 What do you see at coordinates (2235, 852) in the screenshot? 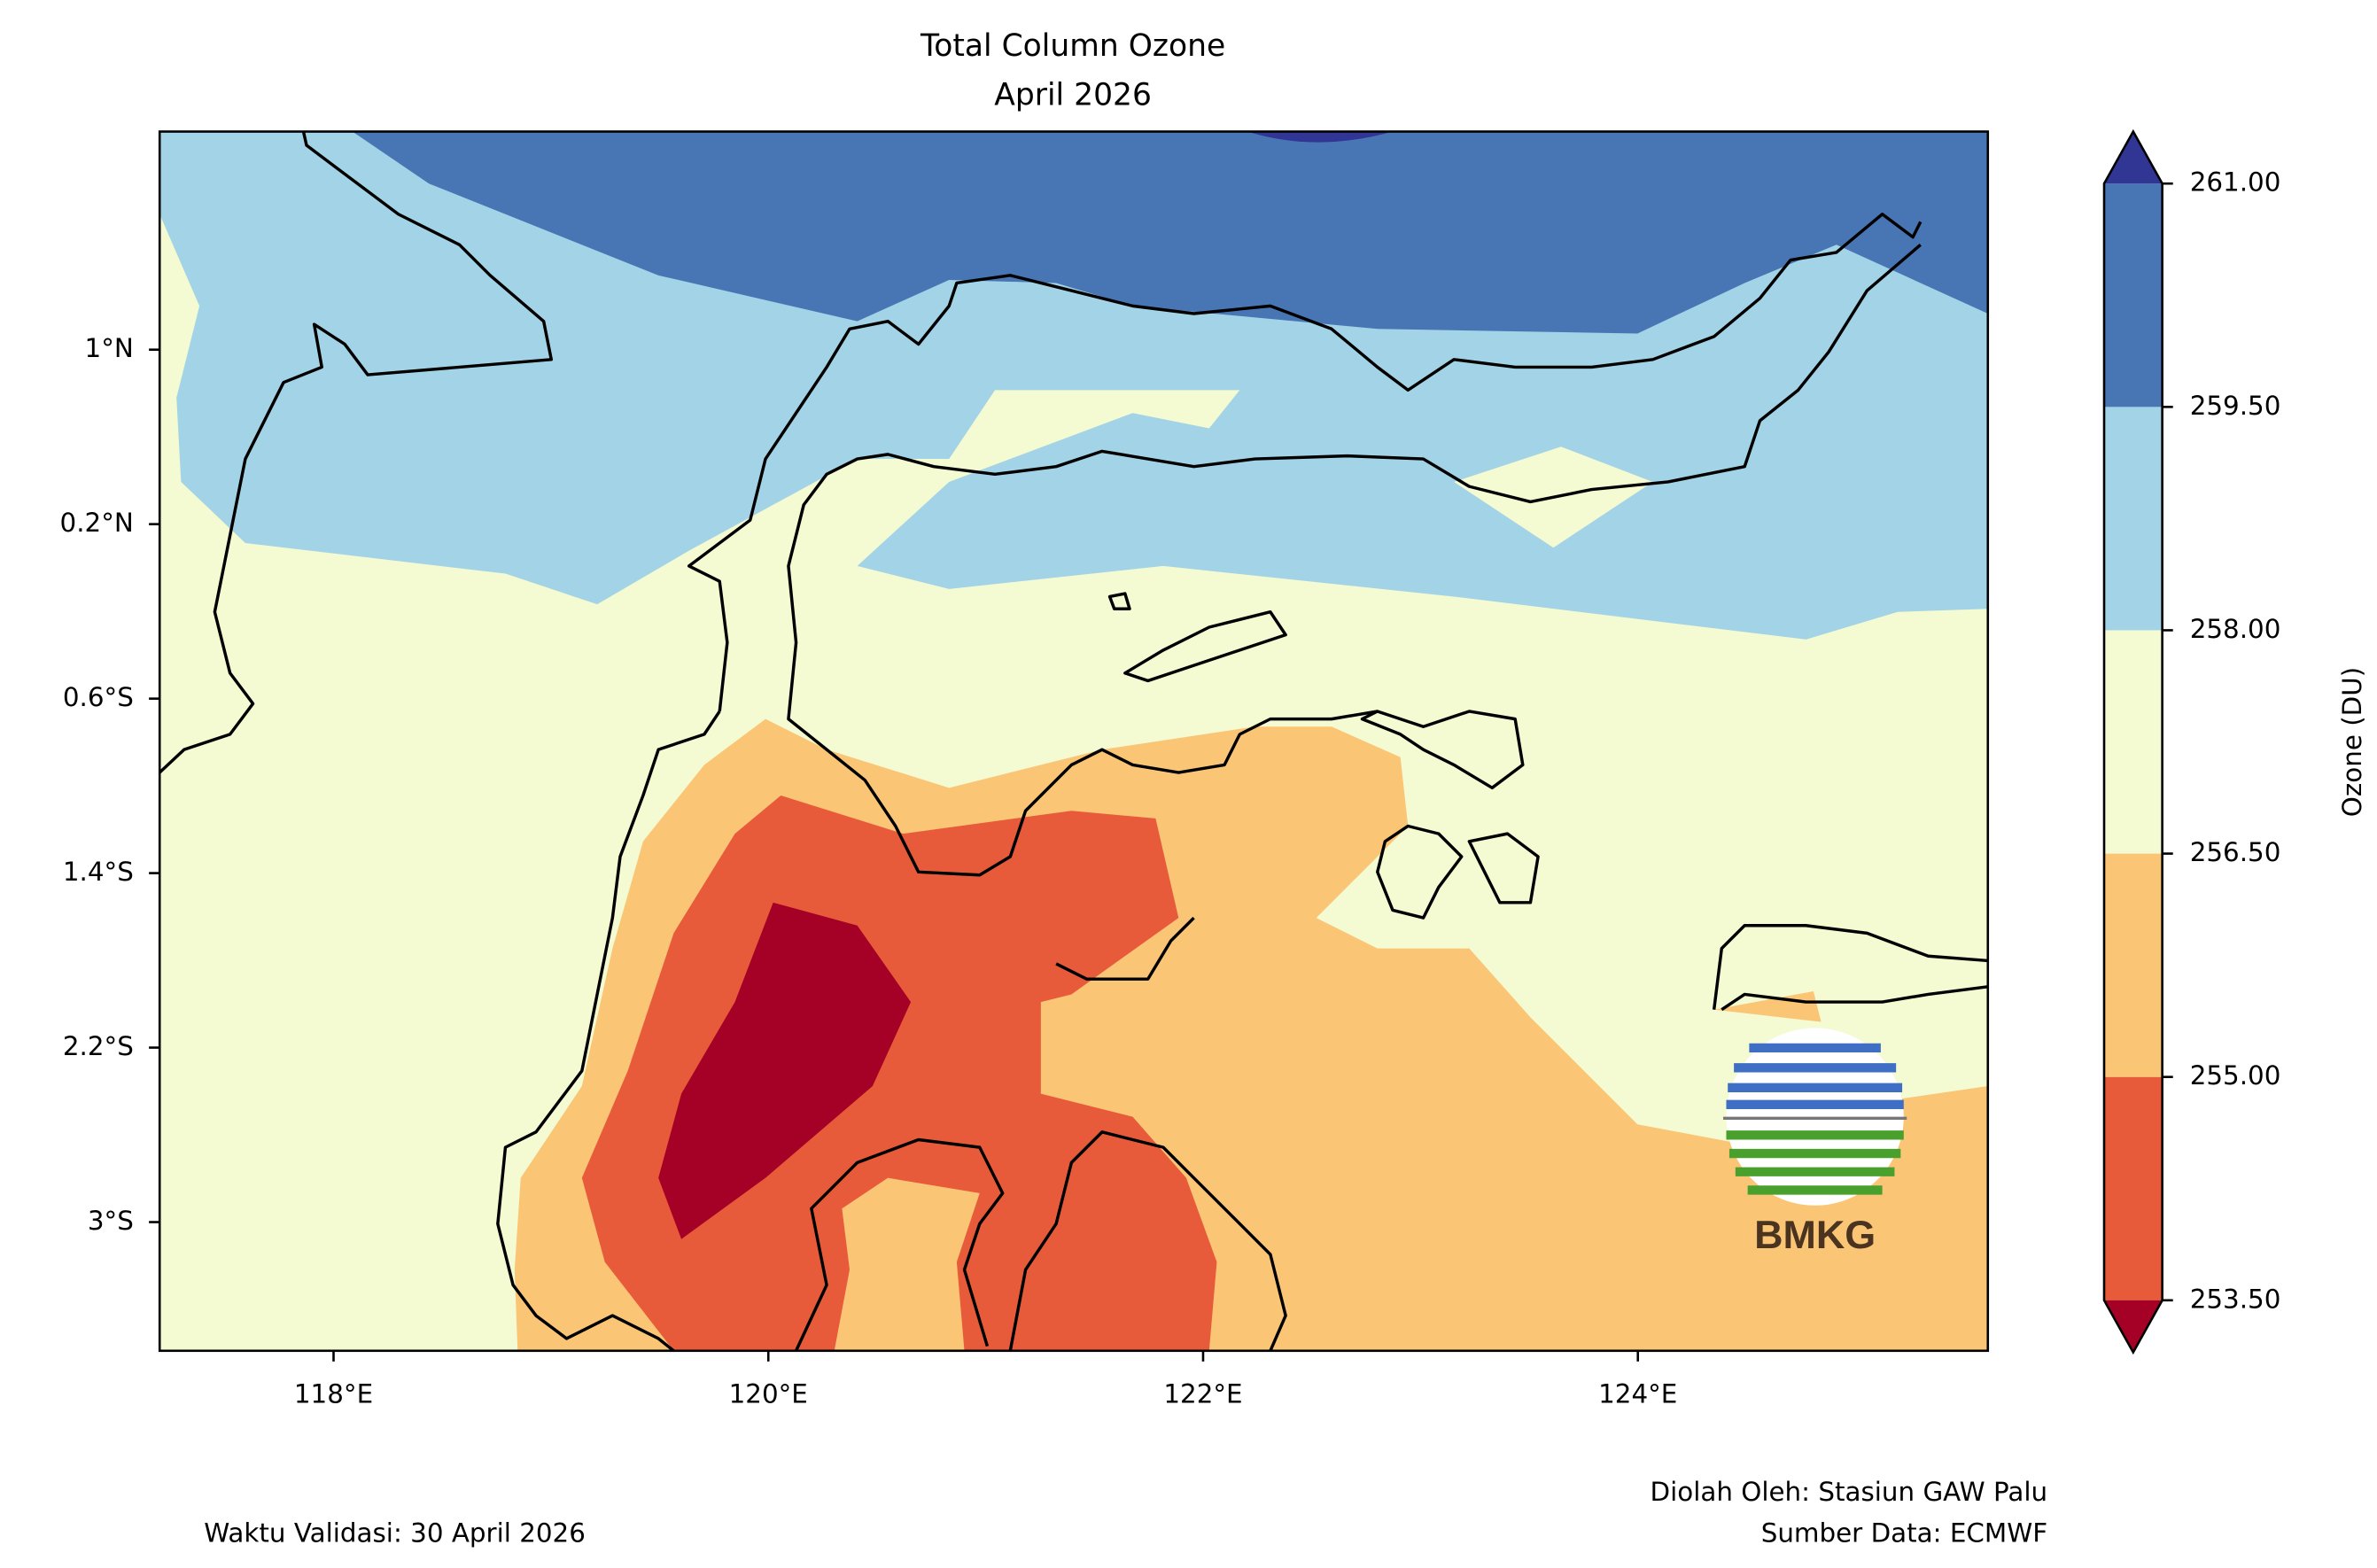
I see `colorbar-tick-label: 256.50` at bounding box center [2235, 852].